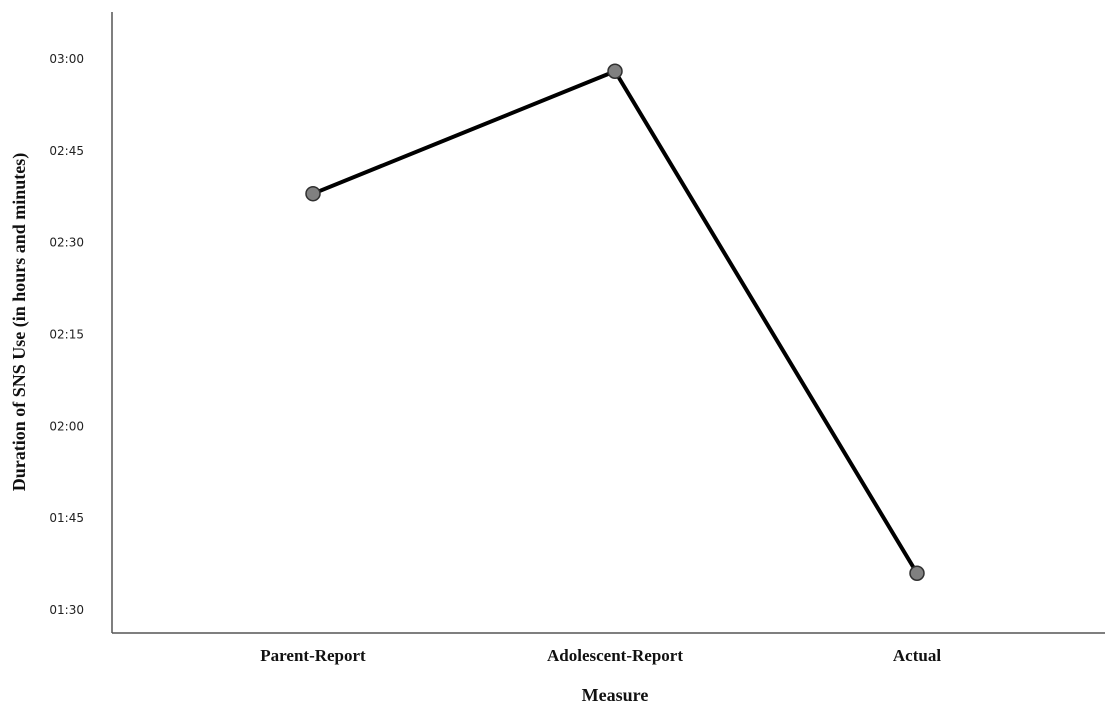 The image size is (1105, 704). I want to click on y-tick-labels: 01:30 01:45 02:00 02:15 02:30 02:45 03:00, so click(66, 334).